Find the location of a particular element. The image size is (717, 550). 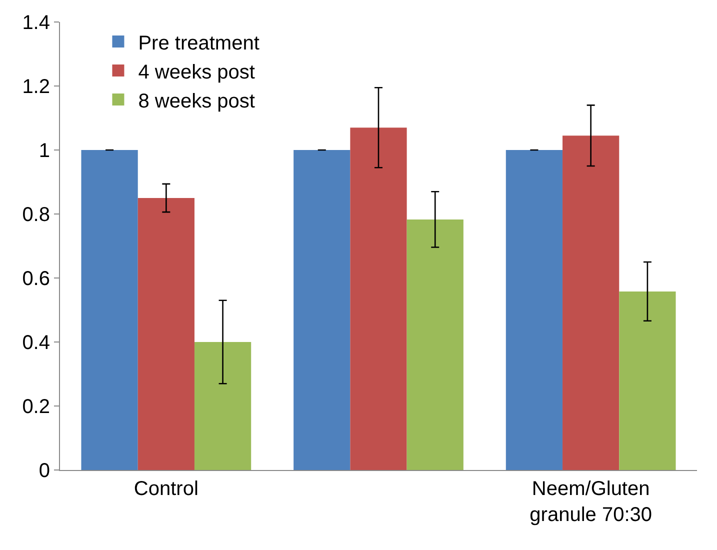

legend-label: 4 weeks post is located at coordinates (197, 72).